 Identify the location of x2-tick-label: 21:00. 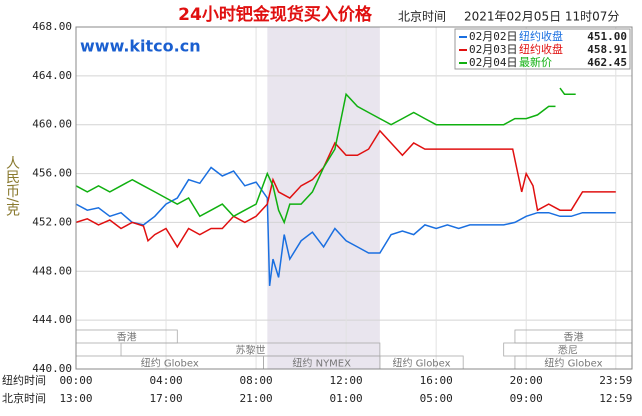
(256, 398).